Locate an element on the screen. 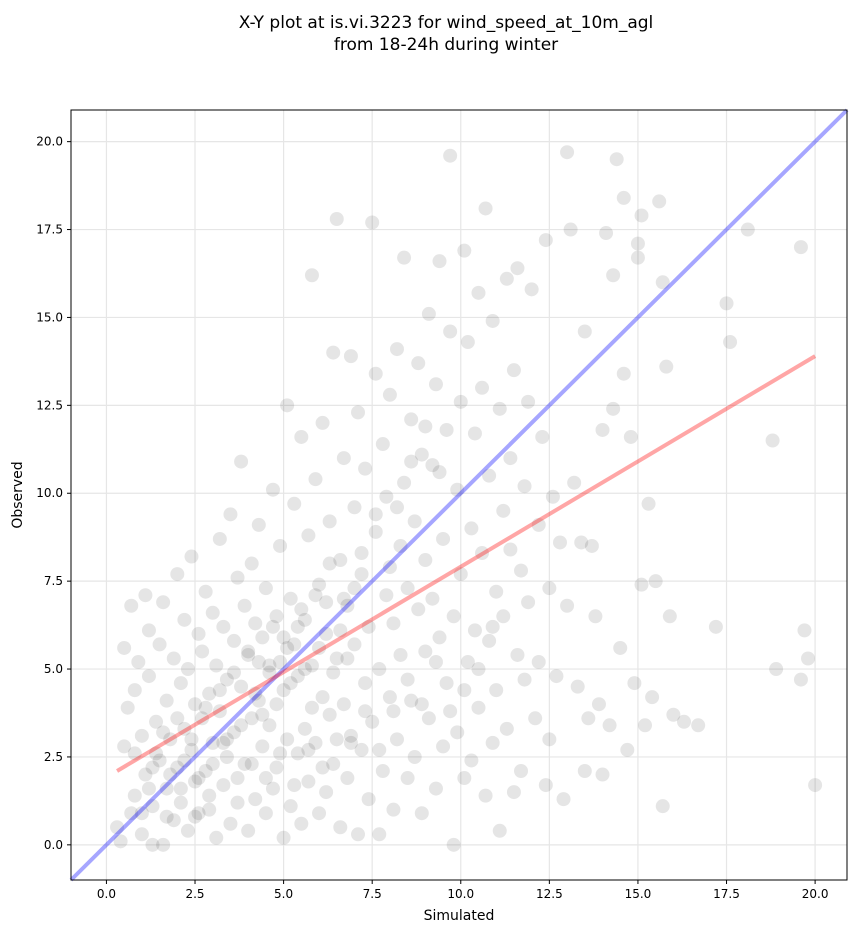 The width and height of the screenshot is (856, 934). chart-title-line2: from 18-24h during winter is located at coordinates (446, 45).